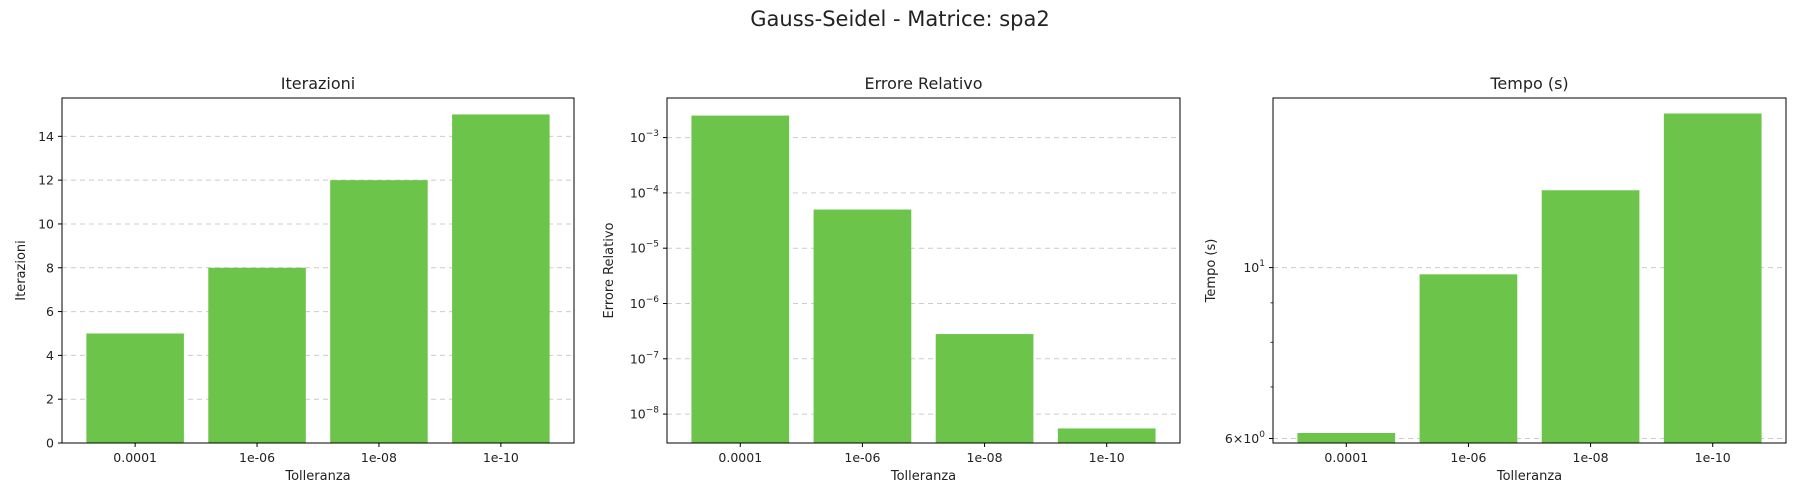 This screenshot has width=1800, height=504. Describe the element at coordinates (21, 270) in the screenshot. I see `y-axis-label: Iterazioni` at that location.